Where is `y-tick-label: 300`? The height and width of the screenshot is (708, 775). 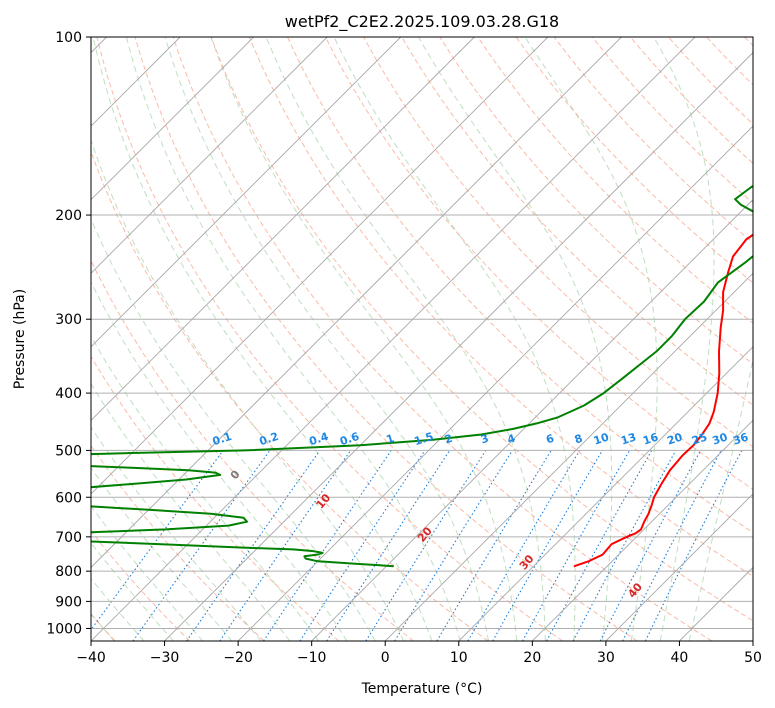
y-tick-label: 300 is located at coordinates (68, 320).